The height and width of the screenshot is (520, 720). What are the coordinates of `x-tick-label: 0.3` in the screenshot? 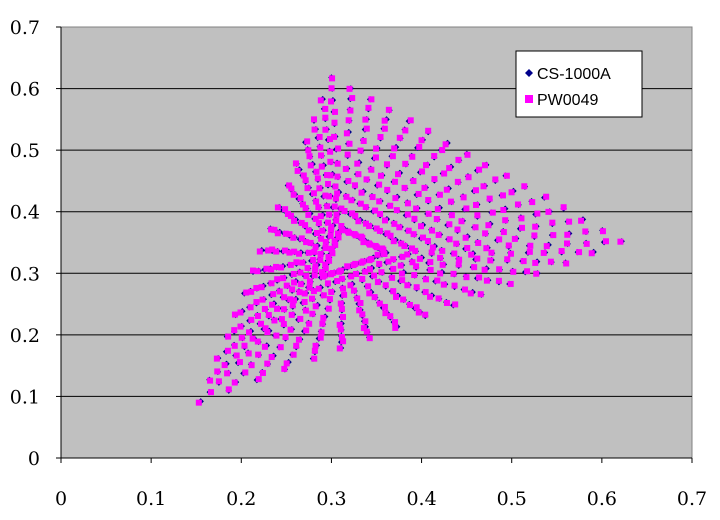 It's located at (331, 499).